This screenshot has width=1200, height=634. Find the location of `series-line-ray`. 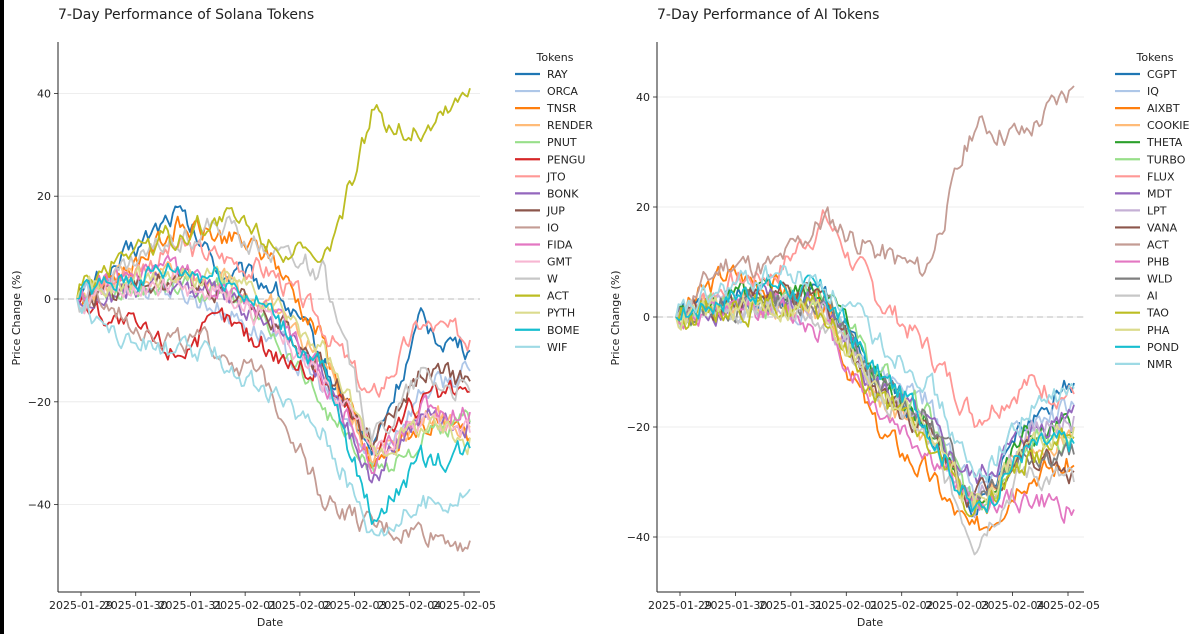

series-line-ray is located at coordinates (273, 330).